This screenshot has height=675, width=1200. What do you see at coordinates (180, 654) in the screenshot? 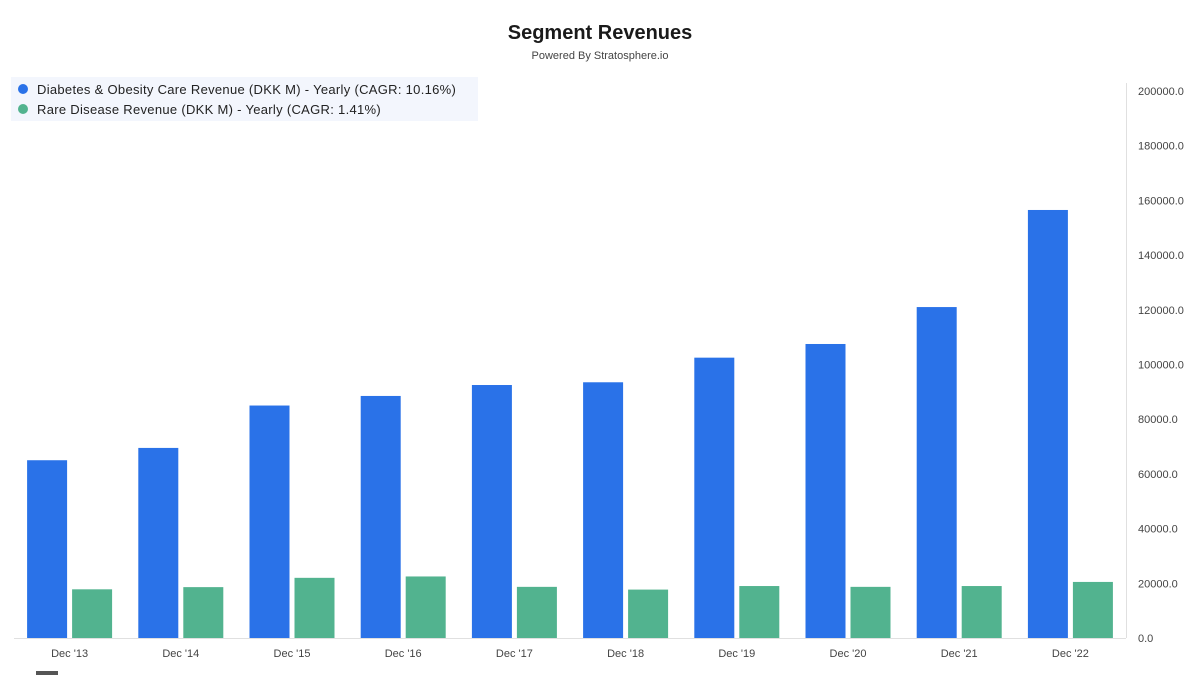
I see `x-tick-label: Dec '14` at bounding box center [180, 654].